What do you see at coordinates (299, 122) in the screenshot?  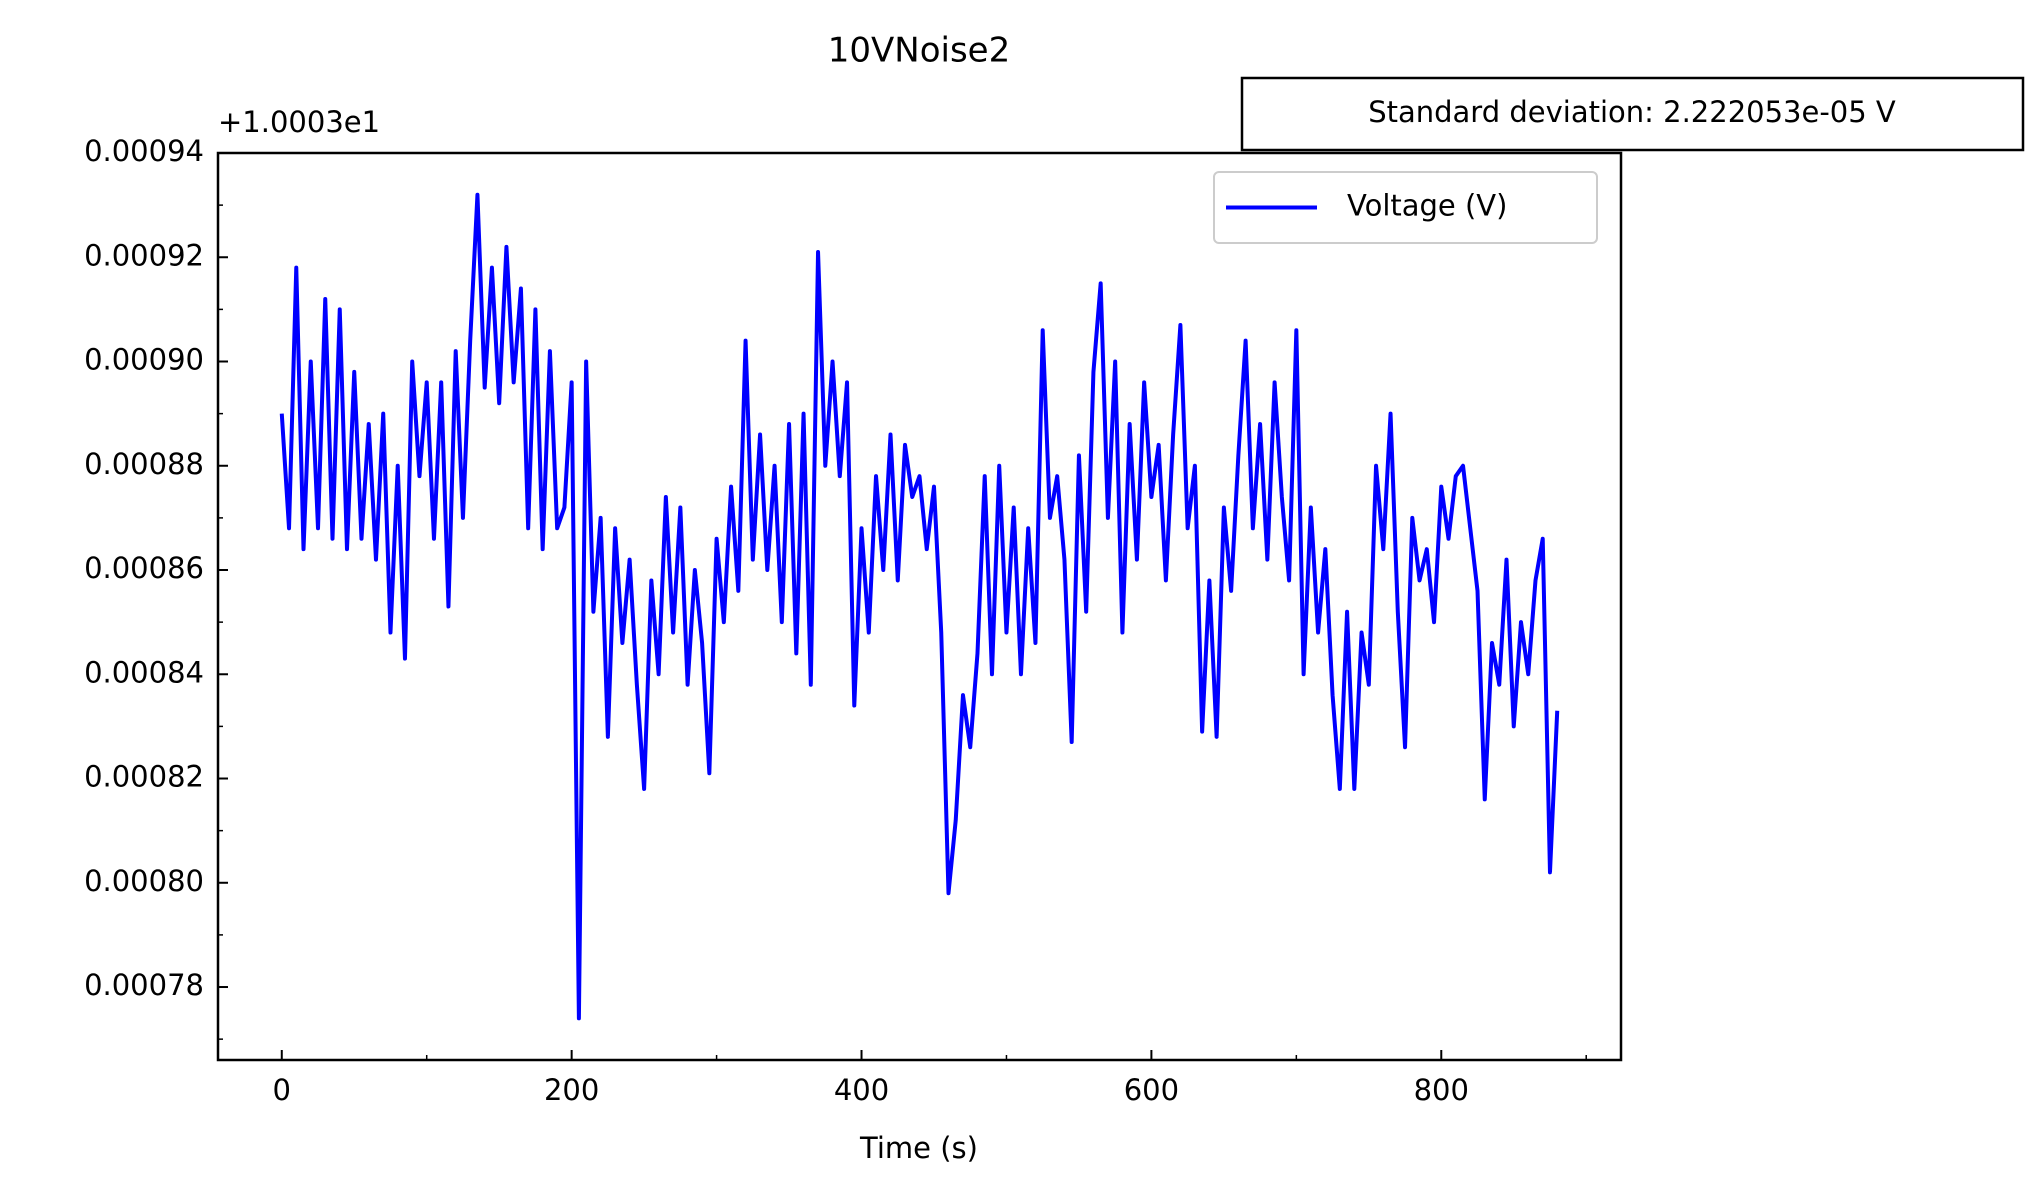 I see `y-offset-label: +1.0003e1` at bounding box center [299, 122].